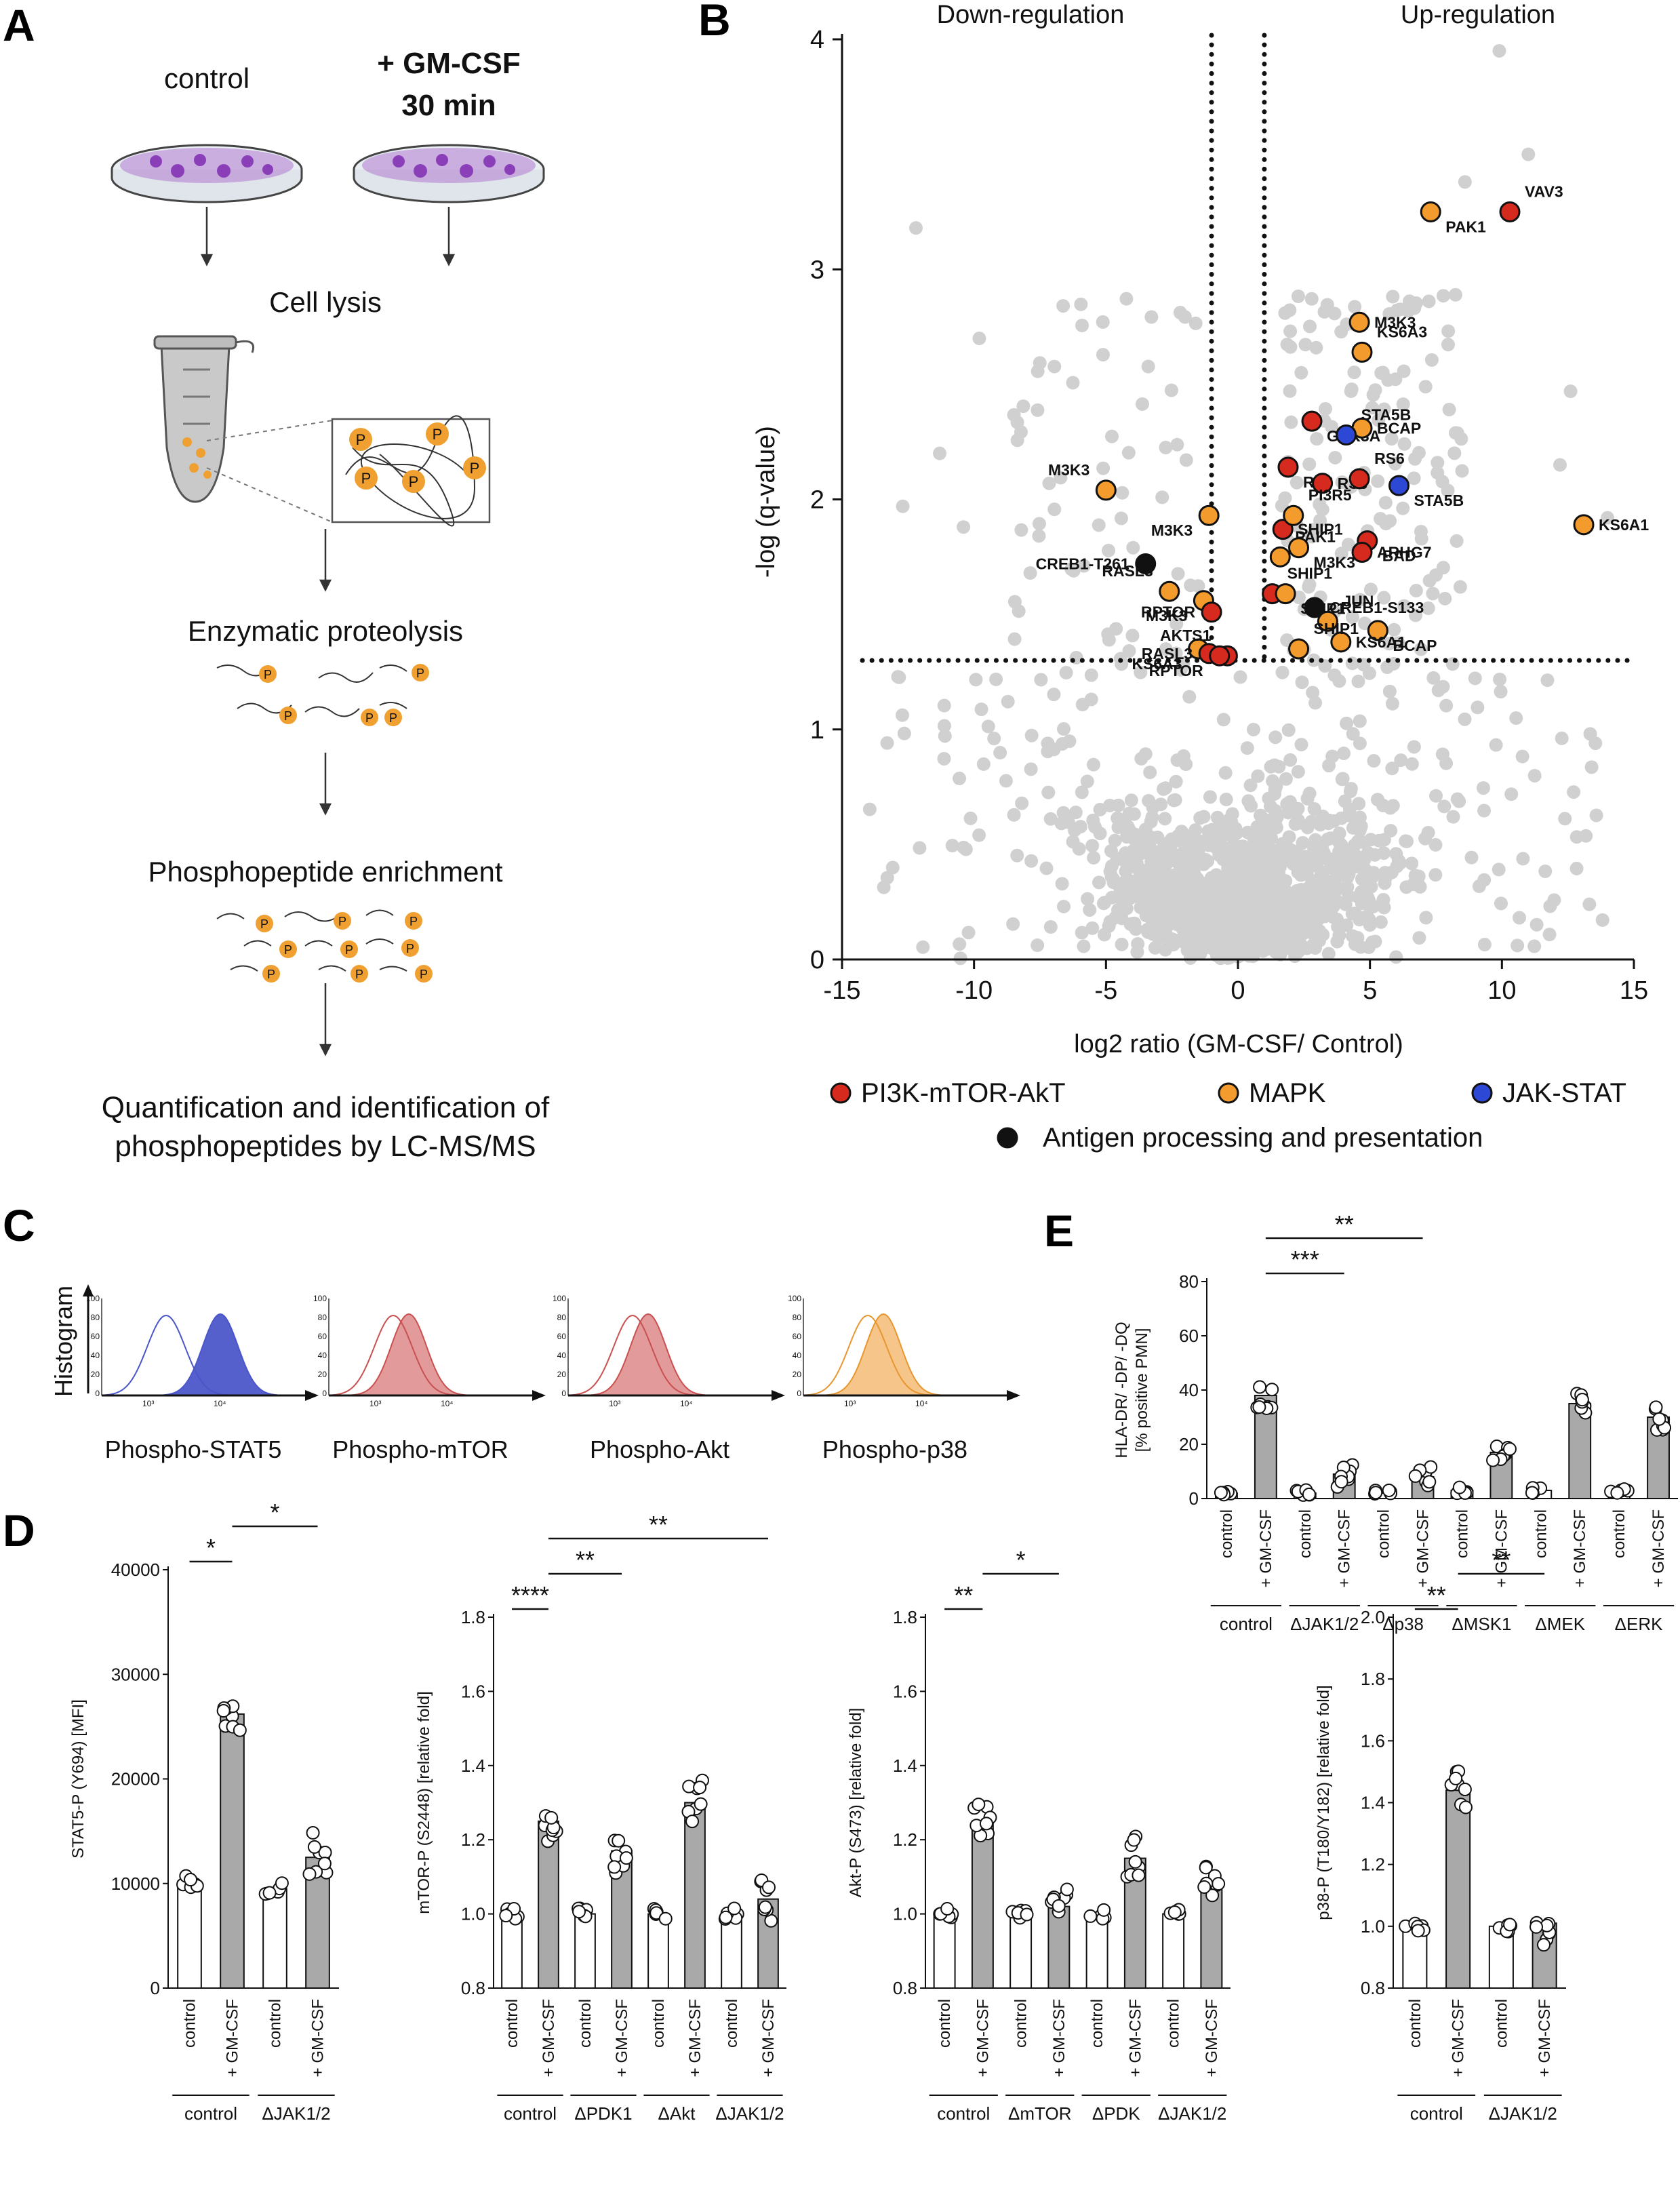  I want to click on category-label: + GM-CSF, so click(1545, 2038).